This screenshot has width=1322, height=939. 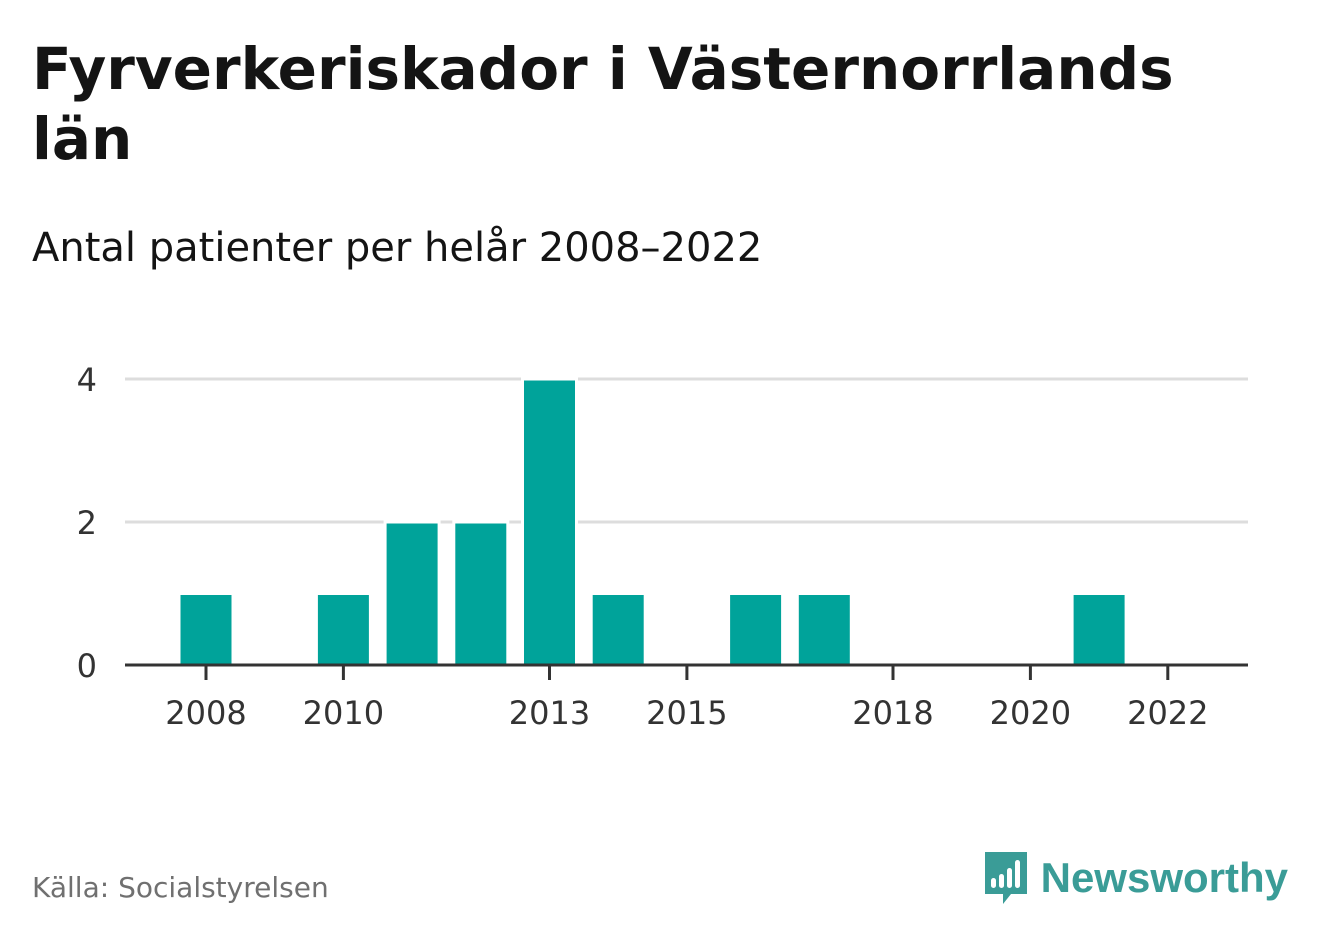 I want to click on brand-name: Newsworthy, so click(x=1164, y=877).